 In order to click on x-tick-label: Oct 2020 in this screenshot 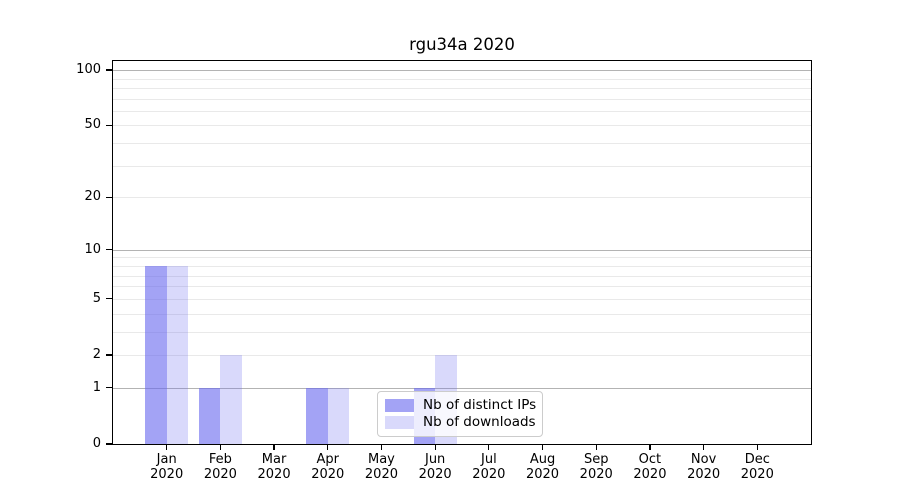, I will do `click(650, 467)`.